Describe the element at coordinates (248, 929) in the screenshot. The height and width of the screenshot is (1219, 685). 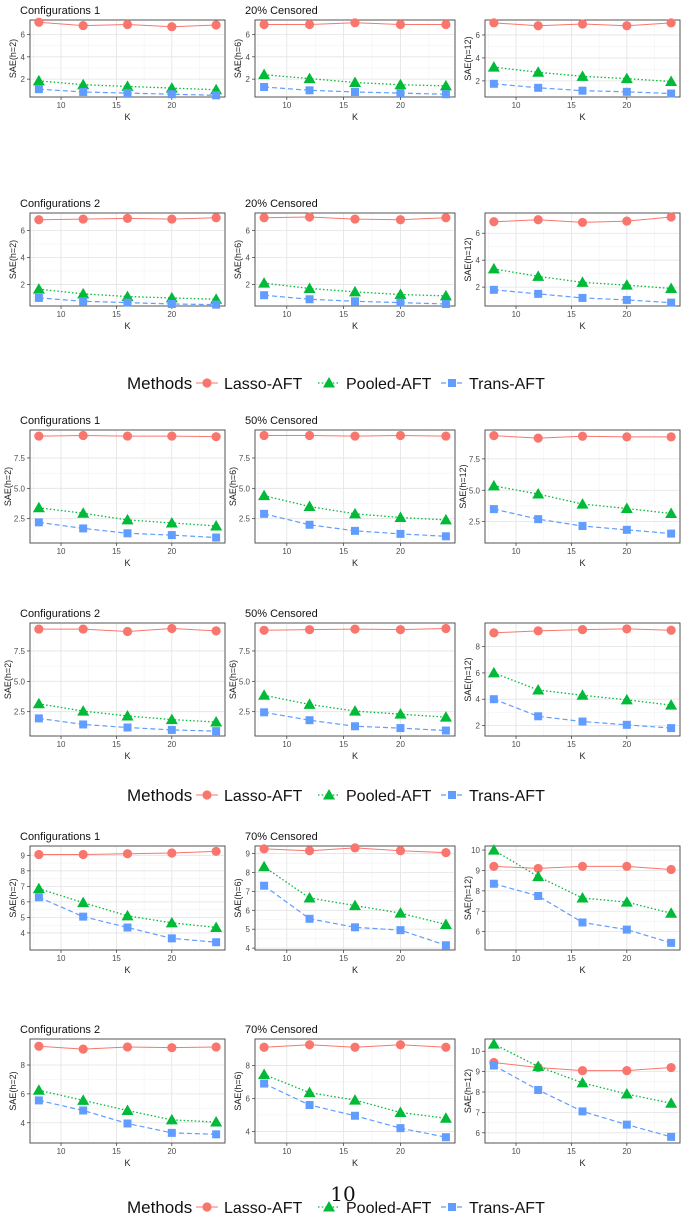
I see `y-tick-label: 5` at that location.